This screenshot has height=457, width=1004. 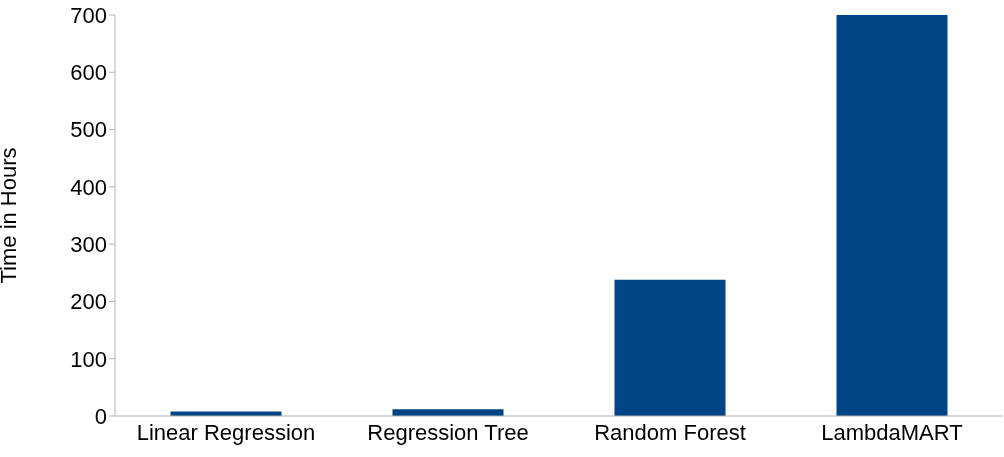 What do you see at coordinates (100, 416) in the screenshot?
I see `y-tick-label: 0` at bounding box center [100, 416].